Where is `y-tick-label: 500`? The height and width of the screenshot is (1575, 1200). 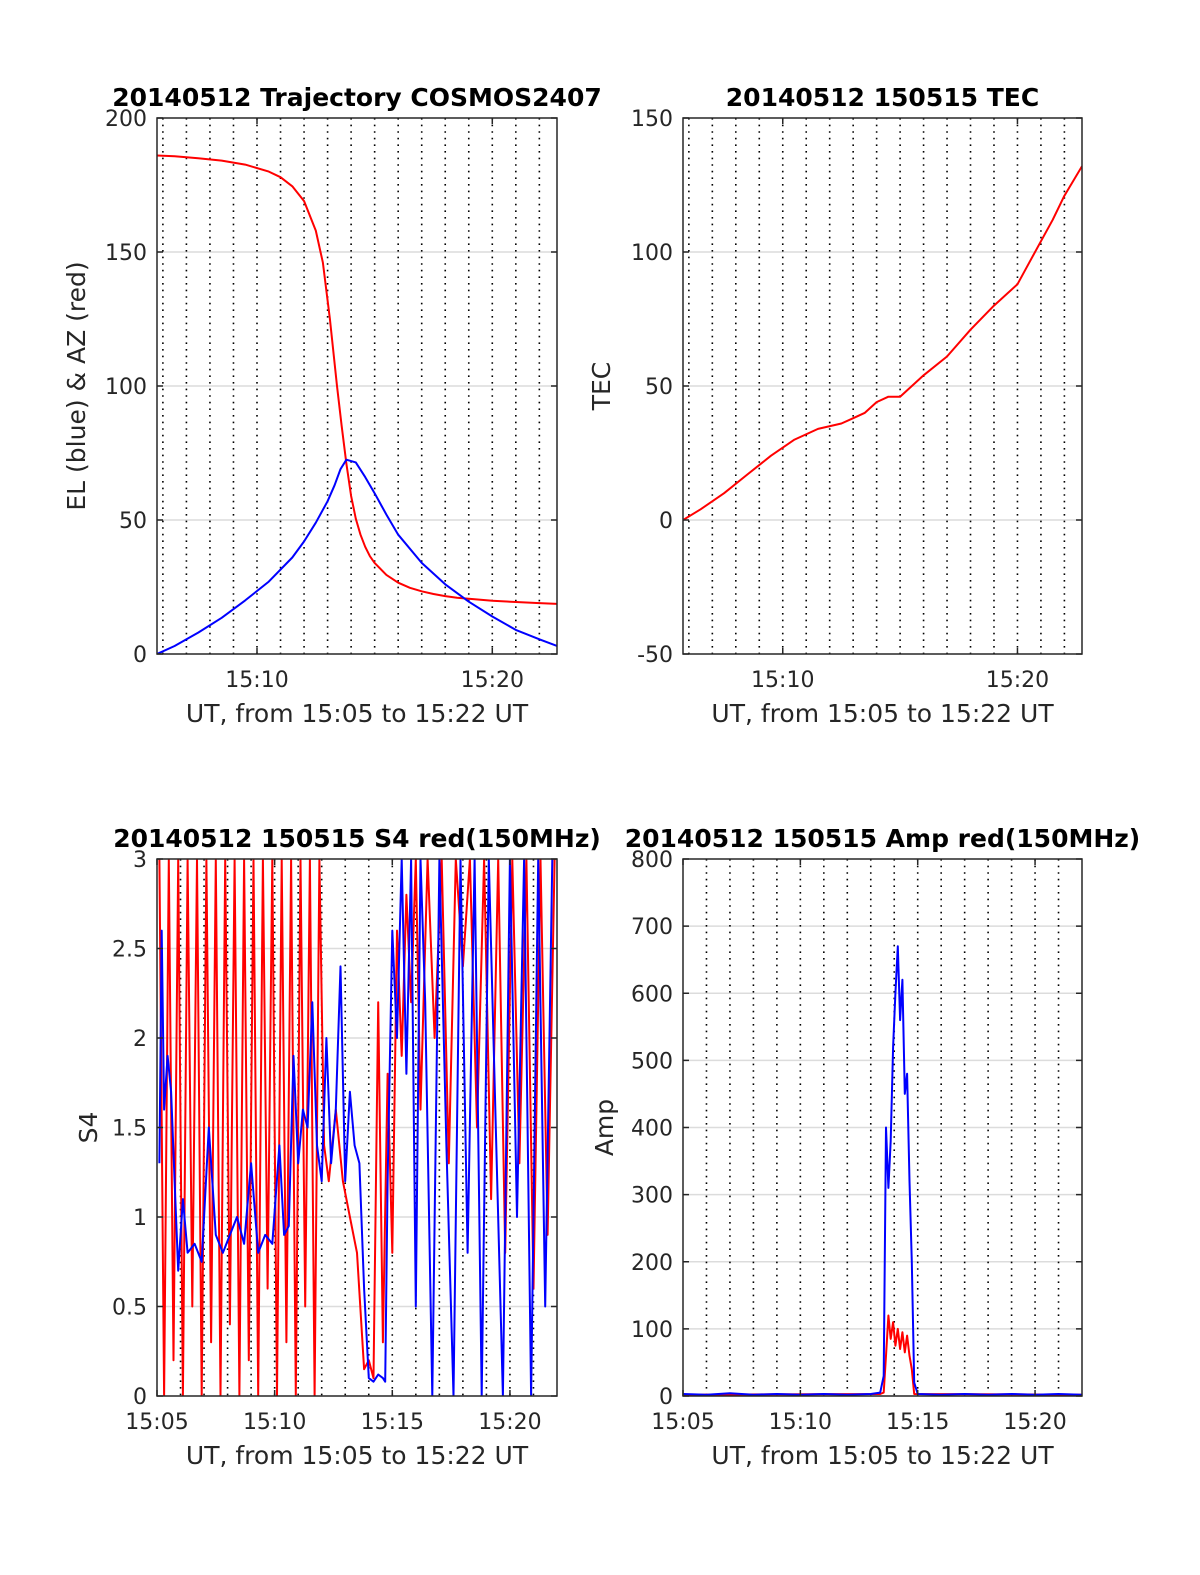 y-tick-label: 500 is located at coordinates (652, 1061).